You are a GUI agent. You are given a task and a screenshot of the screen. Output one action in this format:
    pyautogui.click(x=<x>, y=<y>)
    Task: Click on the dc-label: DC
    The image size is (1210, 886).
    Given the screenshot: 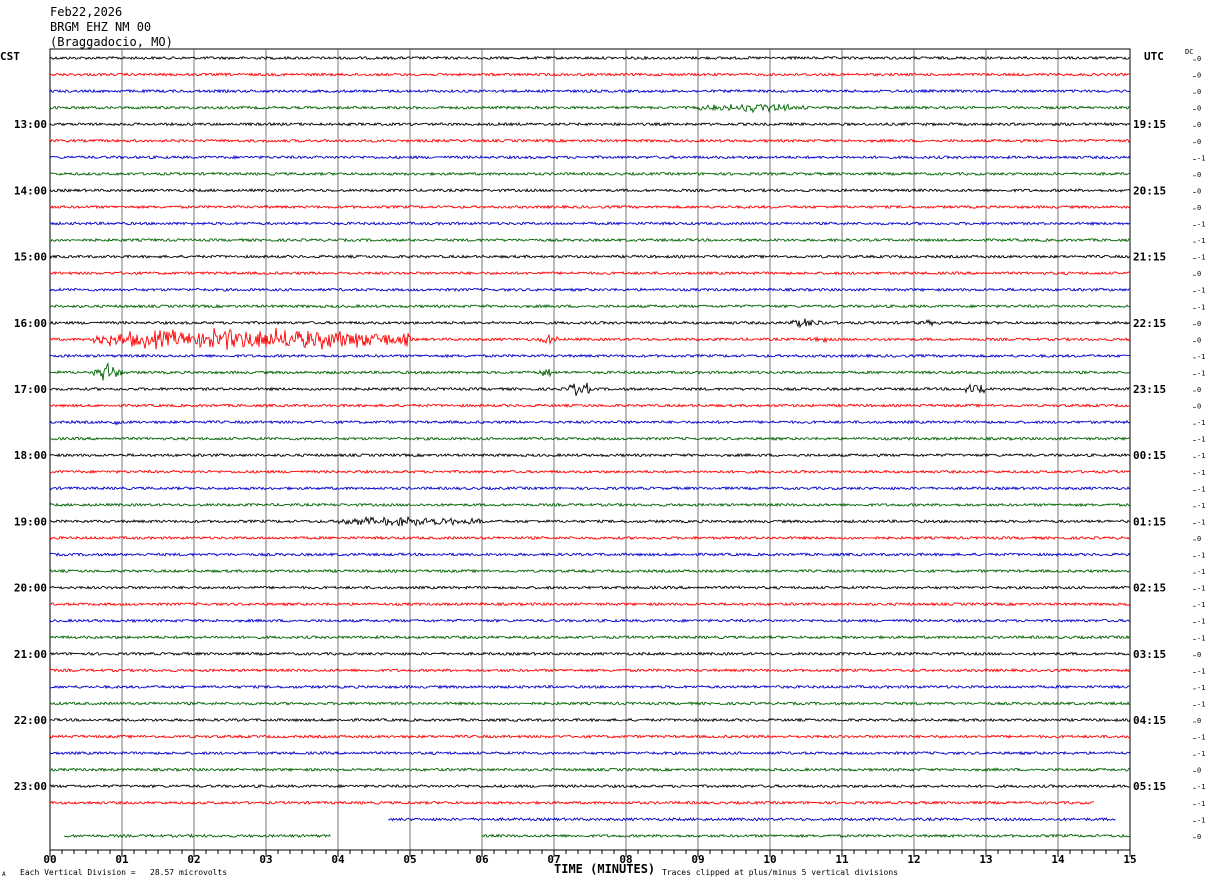 What is the action you would take?
    pyautogui.click(x=1189, y=52)
    